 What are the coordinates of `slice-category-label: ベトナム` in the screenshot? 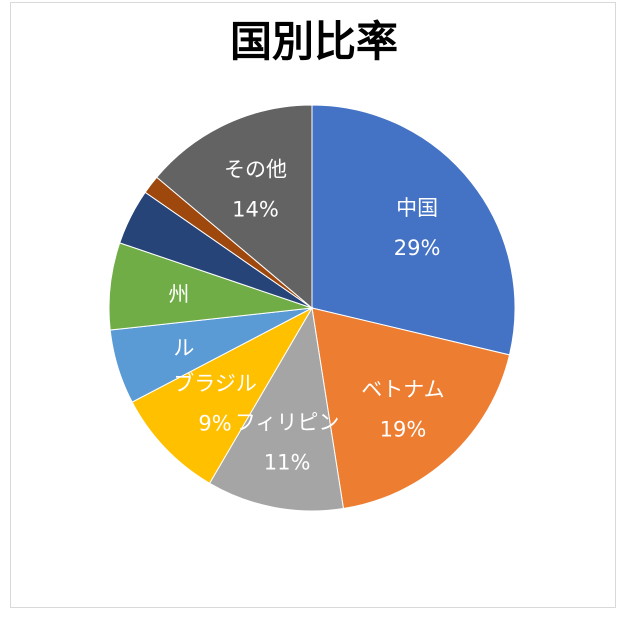 It's located at (402, 389).